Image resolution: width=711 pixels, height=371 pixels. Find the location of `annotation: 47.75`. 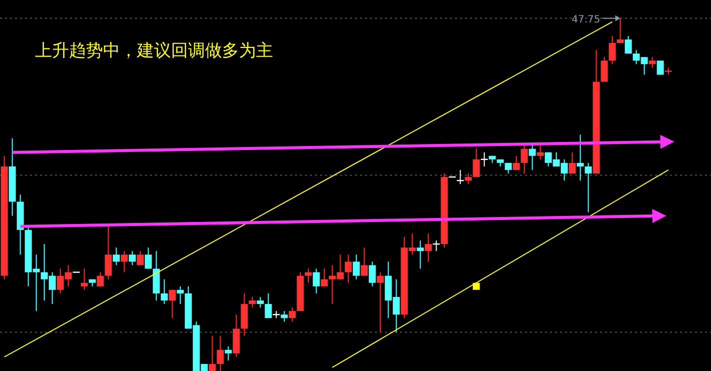

annotation: 47.75 is located at coordinates (586, 20).